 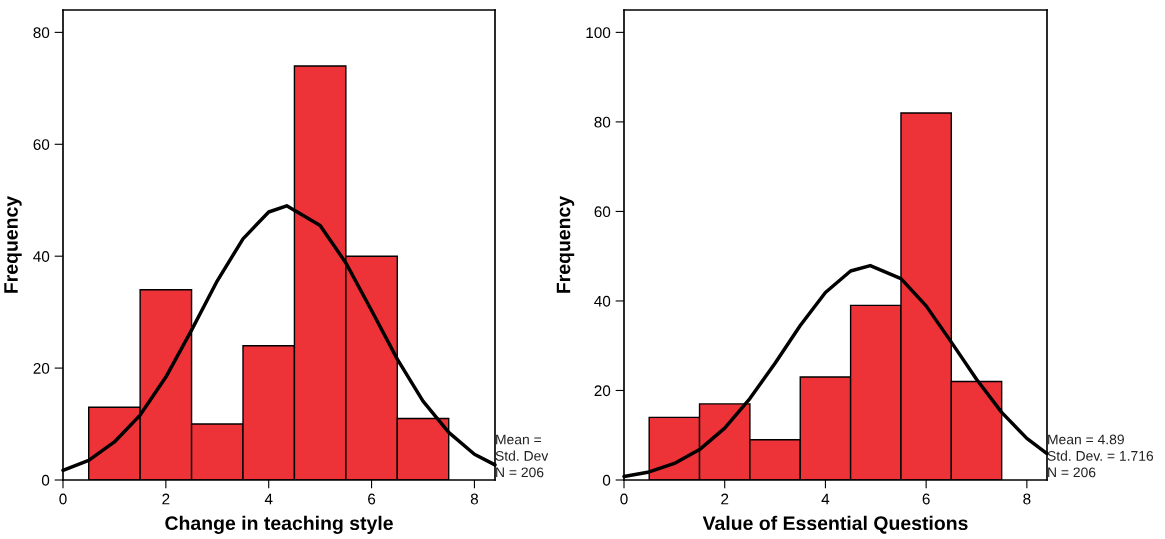 I want to click on text: Mean = 4.89, so click(x=1086, y=439).